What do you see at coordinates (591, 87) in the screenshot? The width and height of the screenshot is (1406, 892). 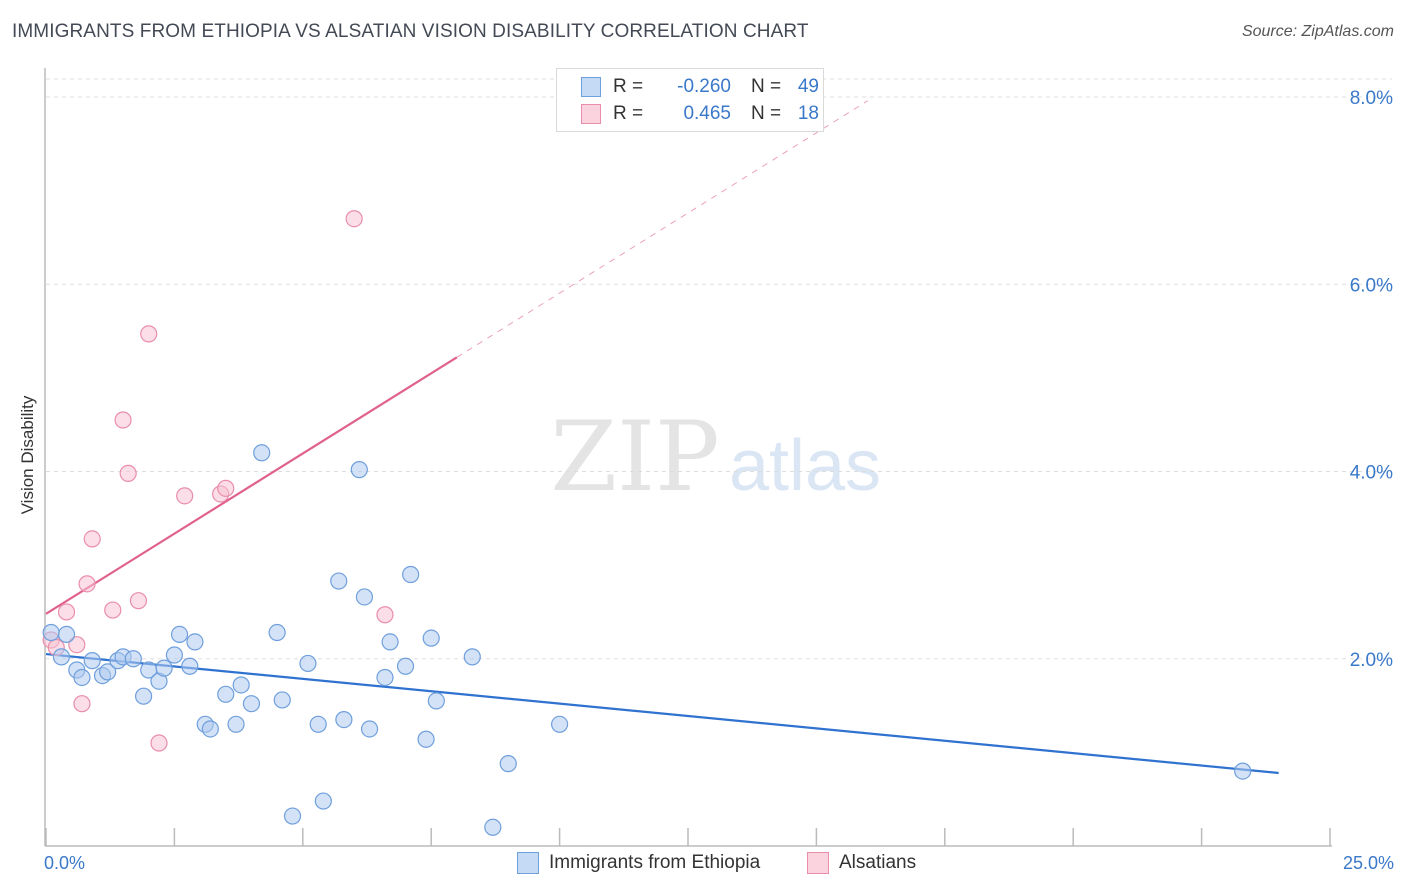 I see `legend-swatch-blue` at bounding box center [591, 87].